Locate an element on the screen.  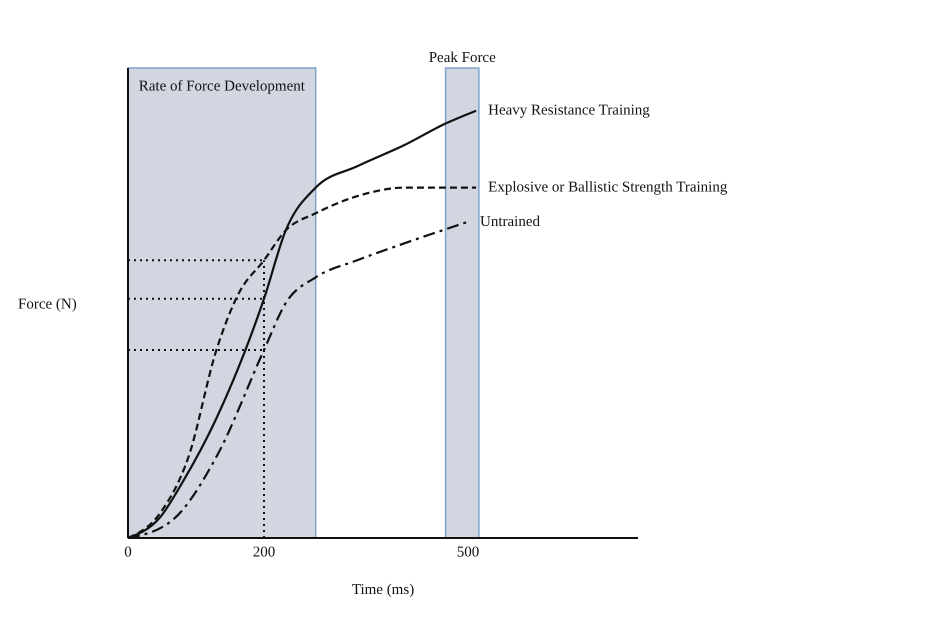
series-label: Heavy Resistance Training is located at coordinates (569, 110).